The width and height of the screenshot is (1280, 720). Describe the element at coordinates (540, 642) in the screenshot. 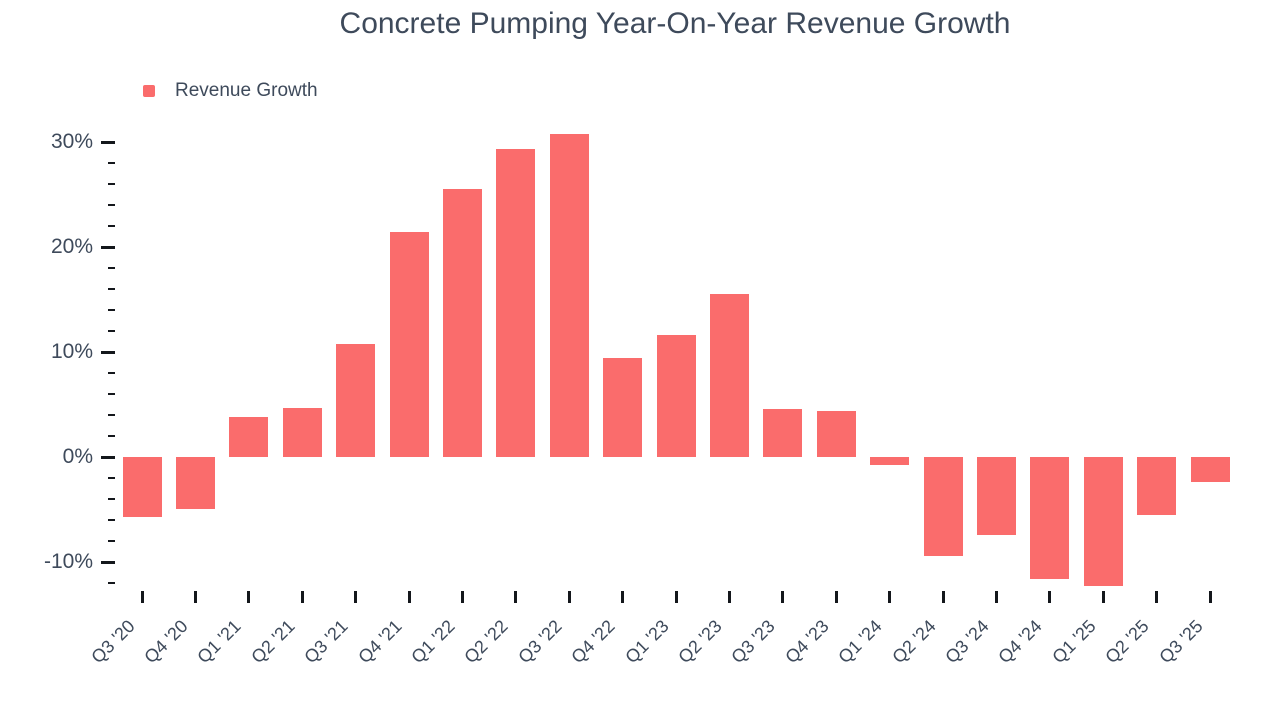

I see `x-axis-tick-label: Q3 '22` at that location.